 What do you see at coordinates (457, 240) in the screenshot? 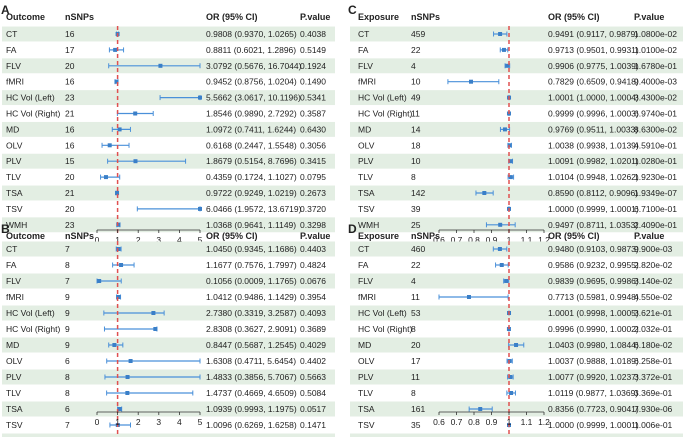
I see `panel-c-x-tick-label: 0.7` at bounding box center [457, 240].